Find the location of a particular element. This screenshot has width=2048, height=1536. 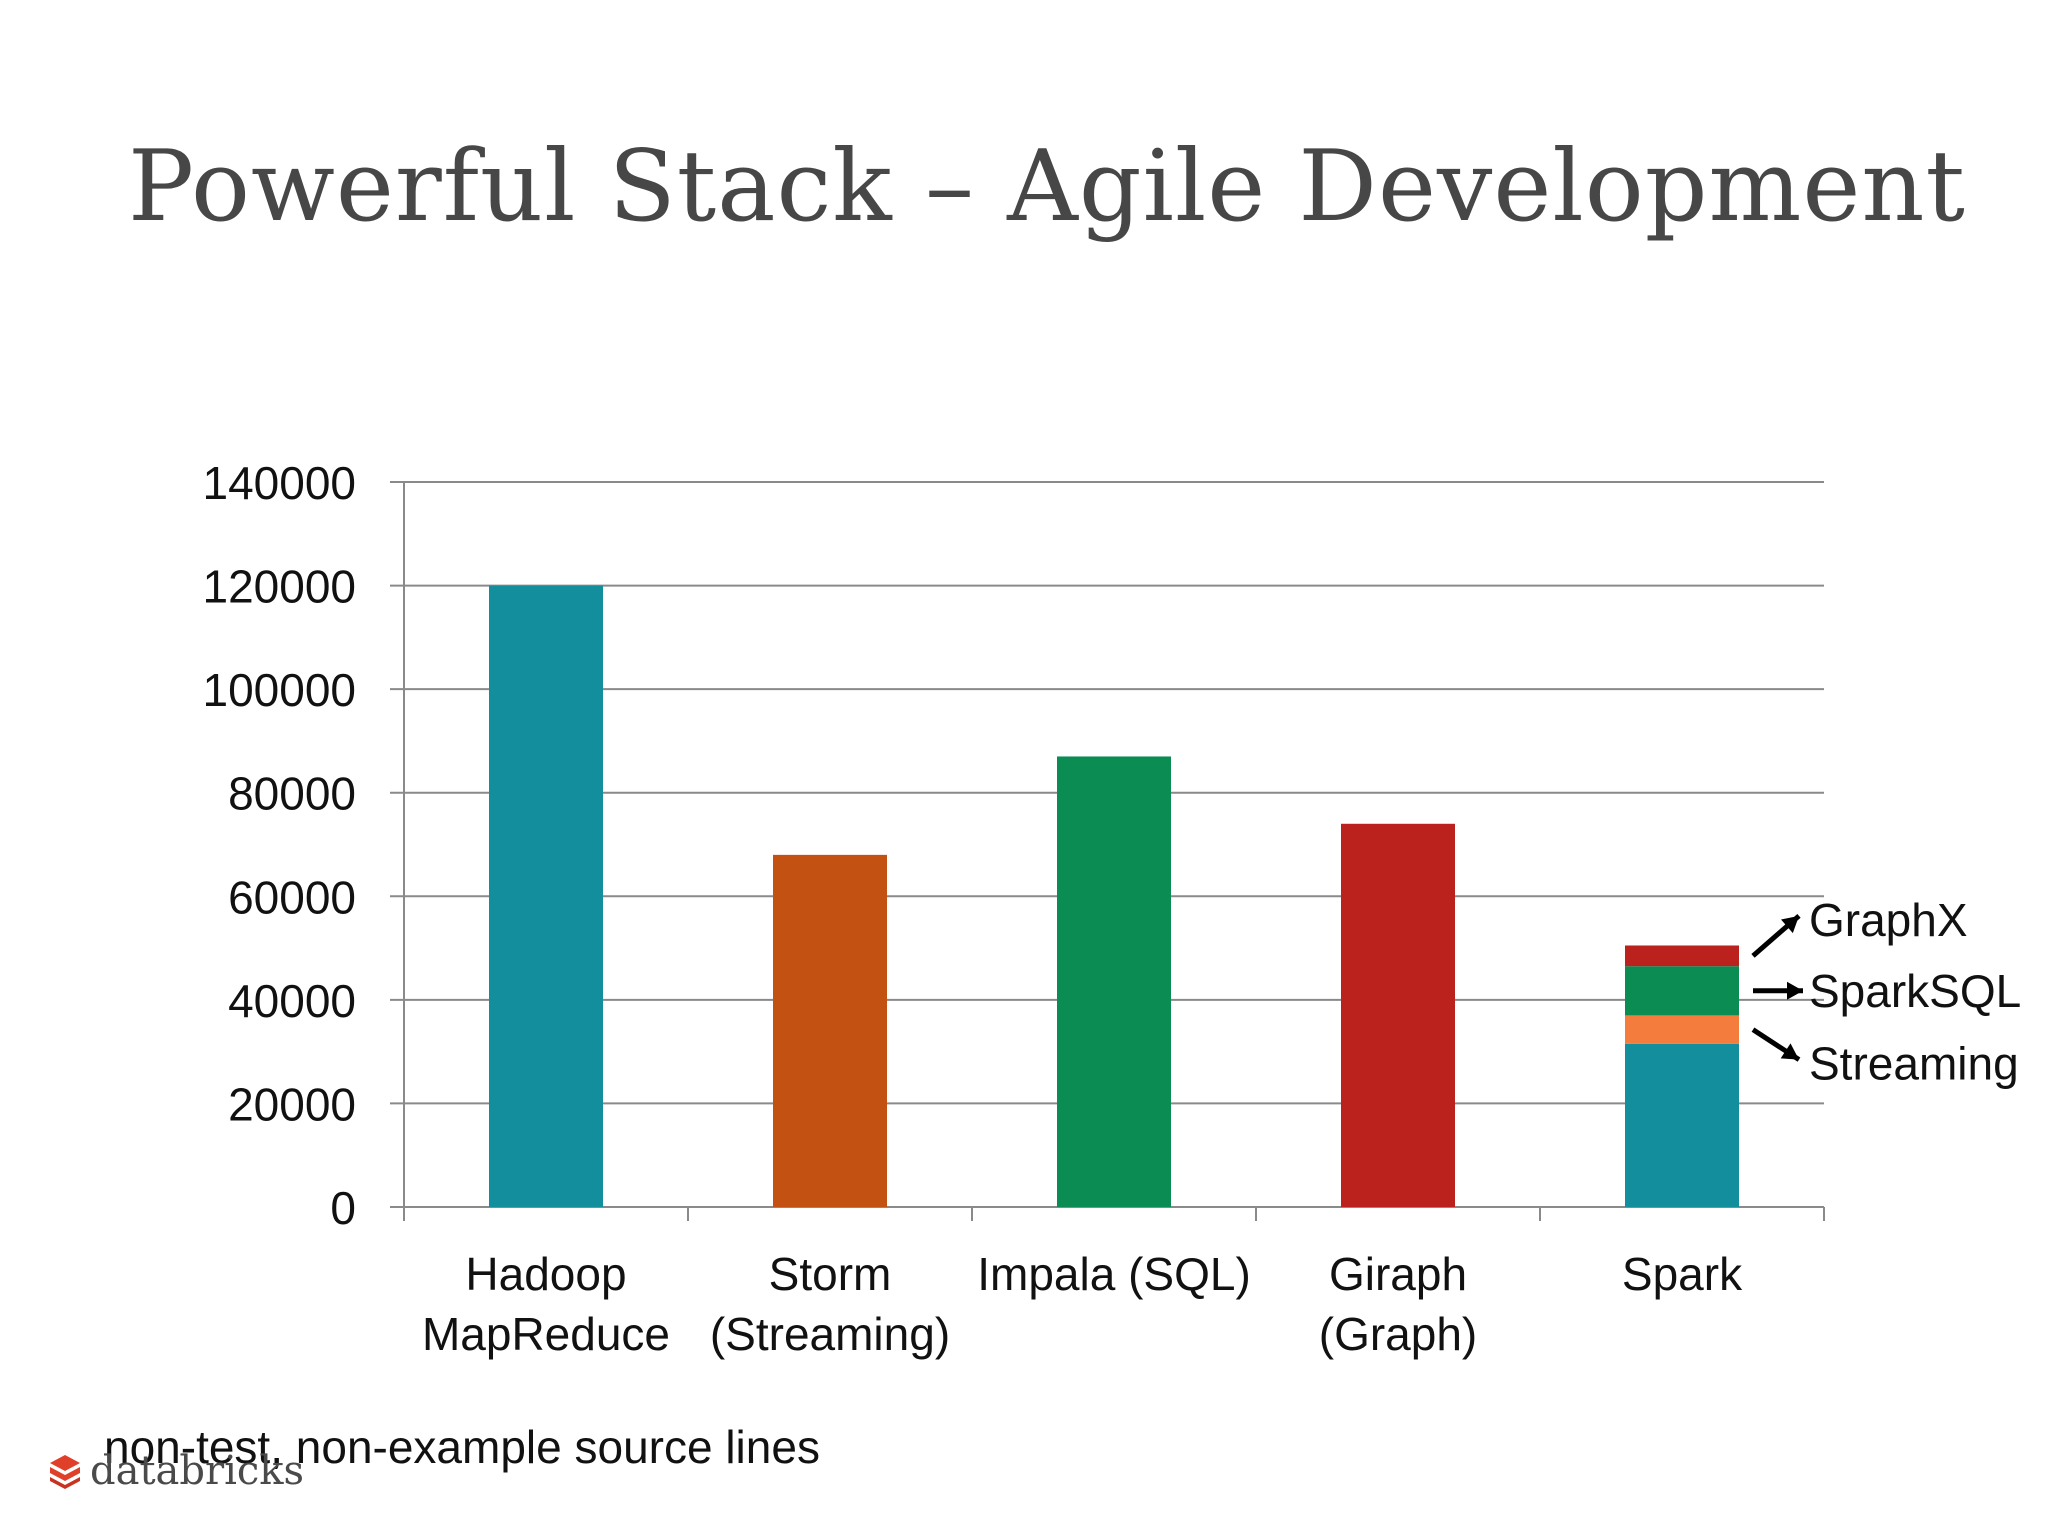

chart-footnote: non-test, non-example source lines is located at coordinates (462, 1447).